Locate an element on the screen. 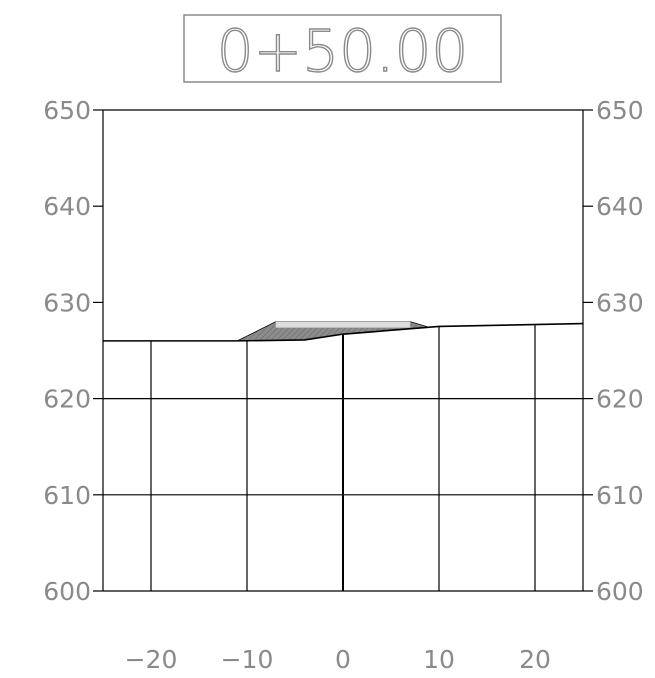  y-tick-label-right: 630 is located at coordinates (620, 302).